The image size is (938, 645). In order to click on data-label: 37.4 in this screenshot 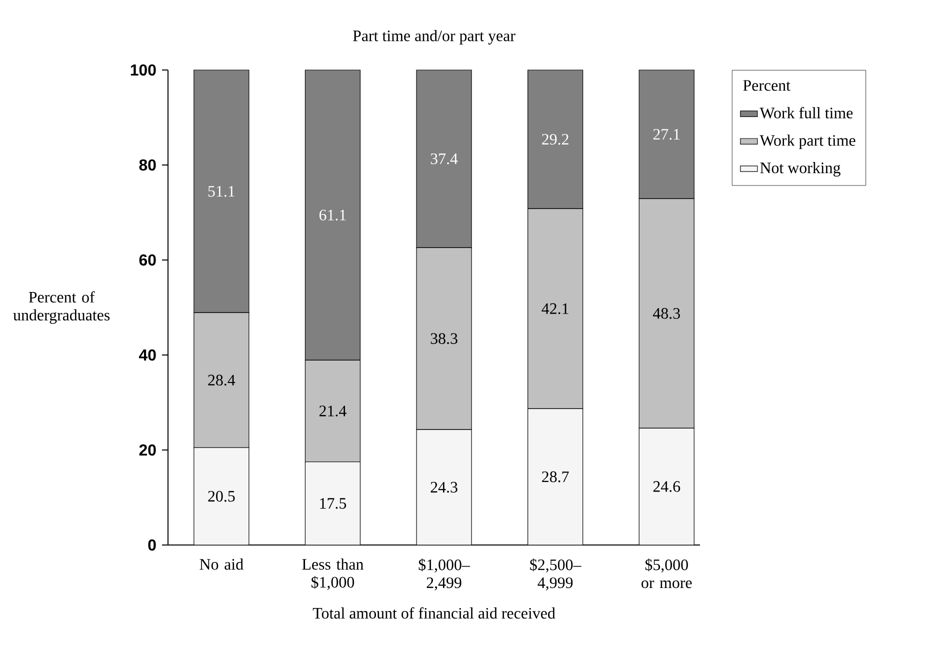, I will do `click(444, 158)`.